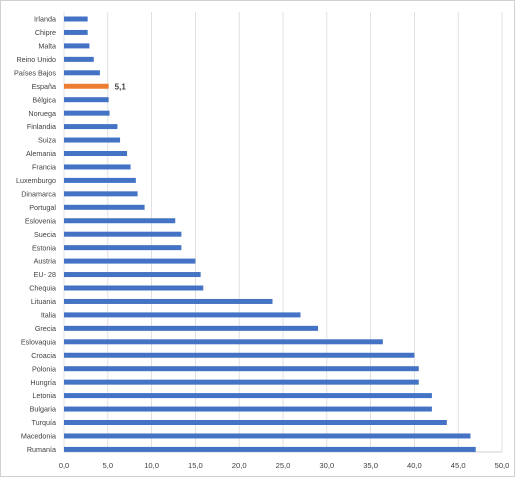  I want to click on category-label: Luxemburgo, so click(36, 180).